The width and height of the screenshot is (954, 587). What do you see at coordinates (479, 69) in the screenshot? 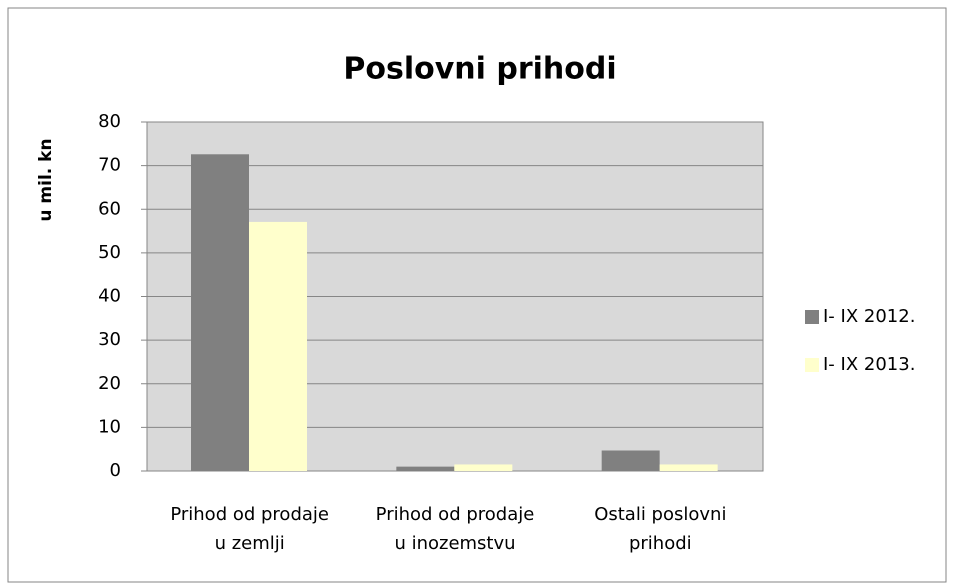
I see `chart-title: Poslovni prihodi` at bounding box center [479, 69].